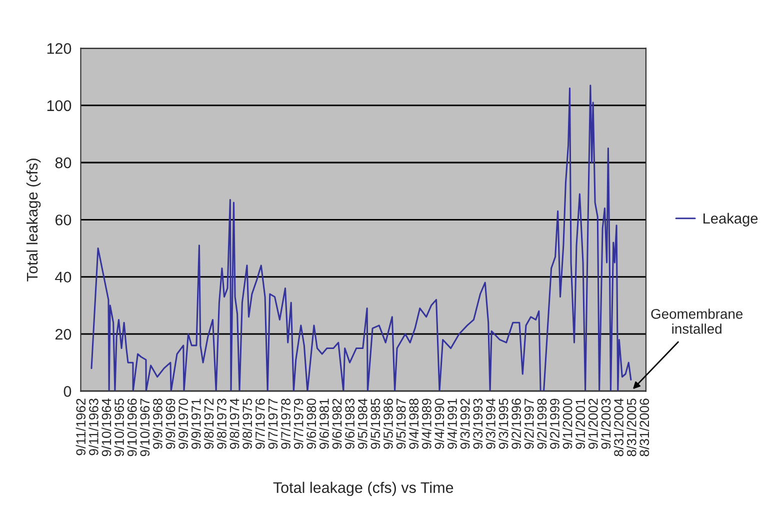  I want to click on x-tick-label: 9/4/1990, so click(439, 423).